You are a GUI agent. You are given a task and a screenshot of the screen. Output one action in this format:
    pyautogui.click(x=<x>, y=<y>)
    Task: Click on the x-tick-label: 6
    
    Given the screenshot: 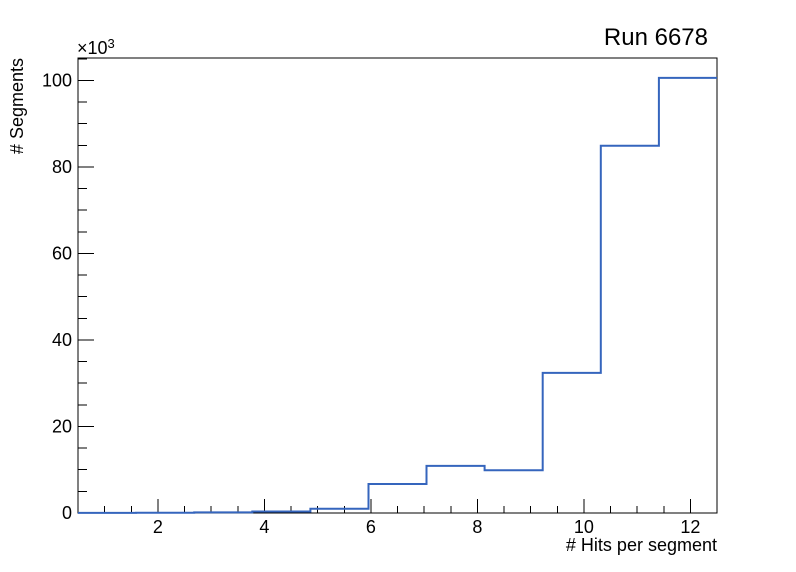 What is the action you would take?
    pyautogui.click(x=371, y=527)
    